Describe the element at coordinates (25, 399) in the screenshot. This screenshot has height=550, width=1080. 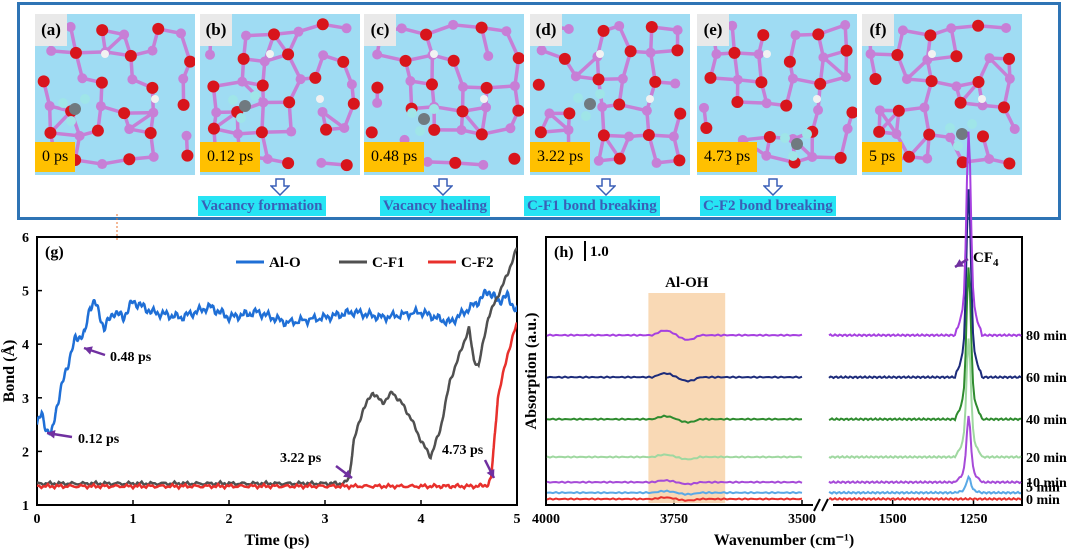
I see `y-tick-label: 3` at that location.